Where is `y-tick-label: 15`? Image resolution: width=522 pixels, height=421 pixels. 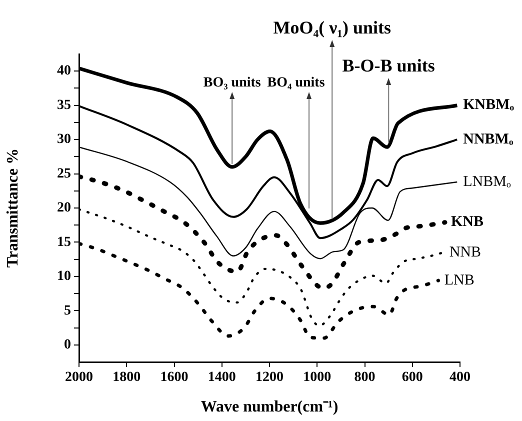 y-tick-label: 15 is located at coordinates (64, 242).